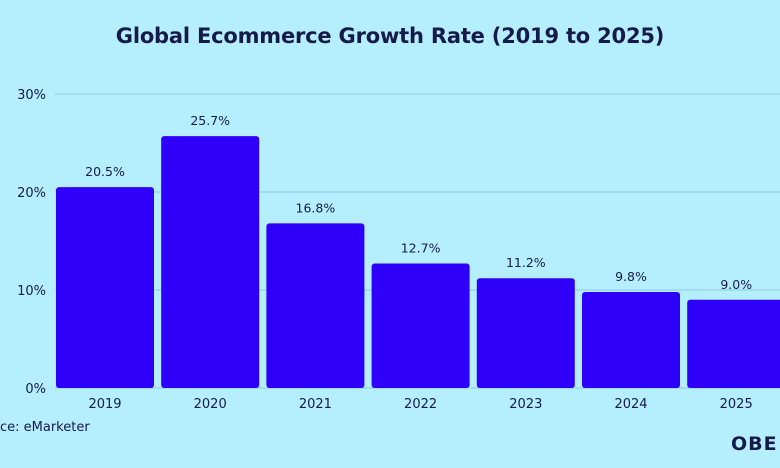 This screenshot has height=468, width=780. What do you see at coordinates (736, 404) in the screenshot?
I see `x-tick-label: 2025` at bounding box center [736, 404].